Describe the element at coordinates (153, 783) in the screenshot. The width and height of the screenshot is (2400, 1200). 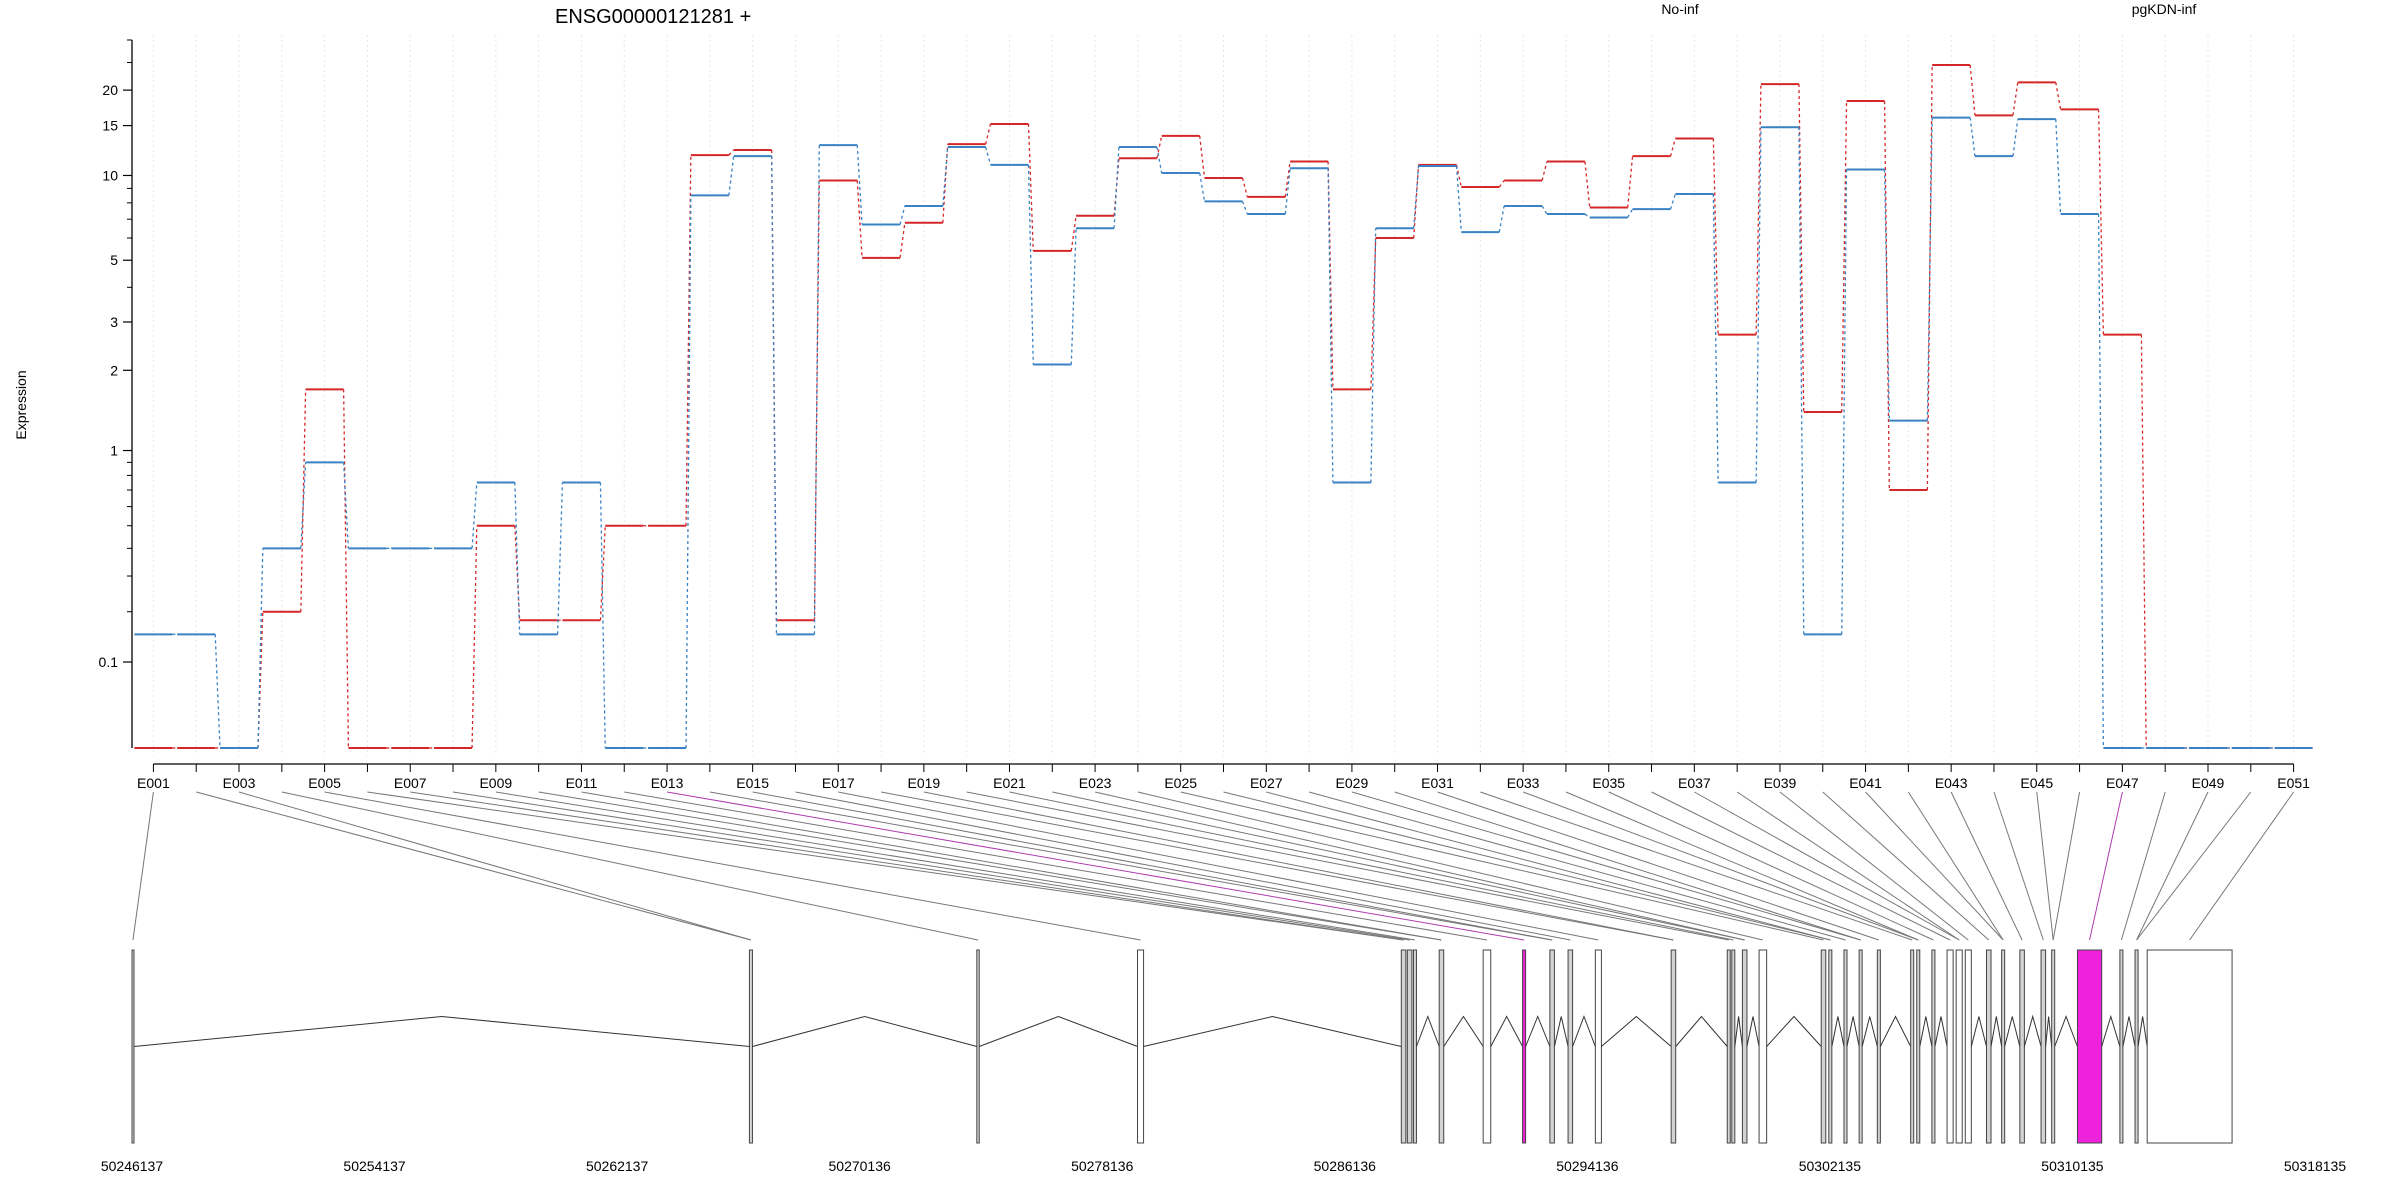
I see `x-tick-label: E001` at that location.